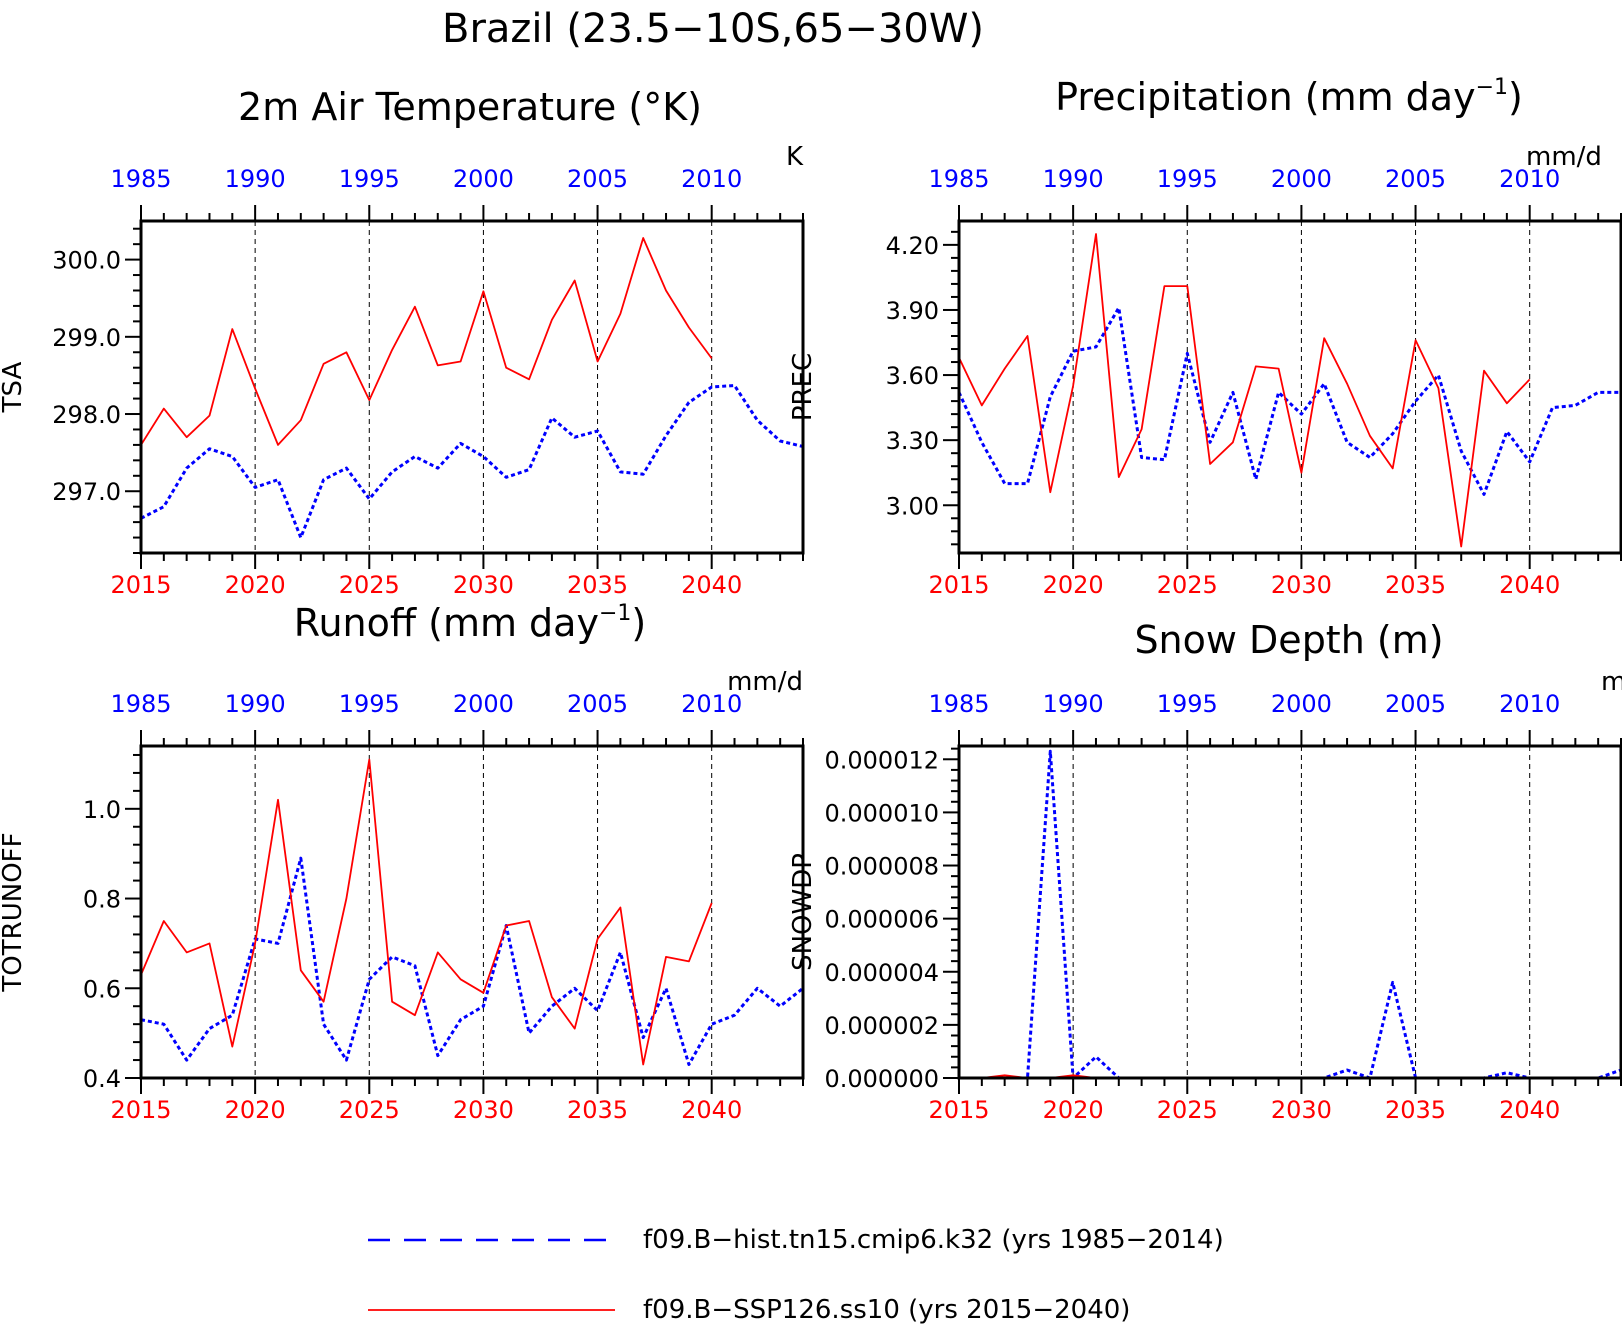  Describe the element at coordinates (470, 623) in the screenshot. I see `panel-title: Runoff (mm day−1)` at that location.